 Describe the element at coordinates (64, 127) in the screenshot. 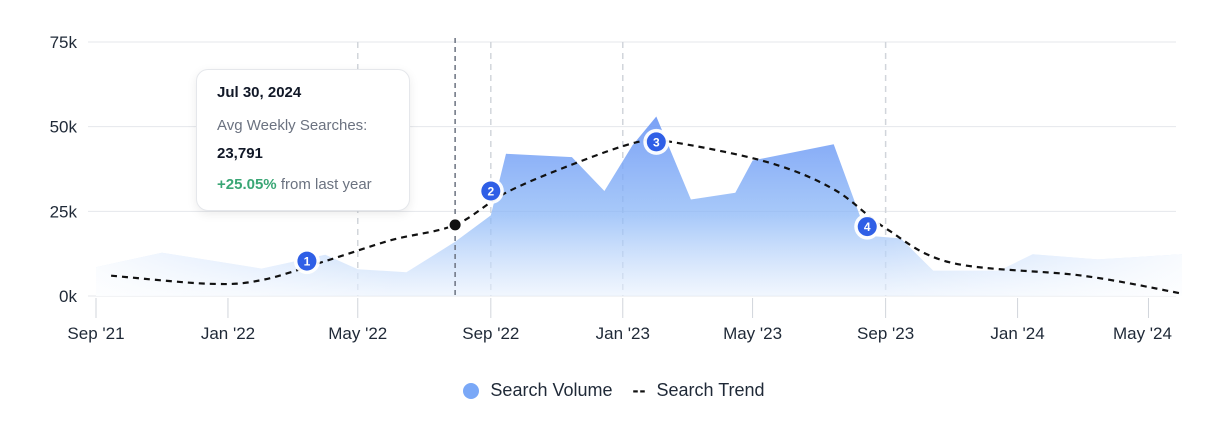

I see `y-tick-label: 50k` at that location.